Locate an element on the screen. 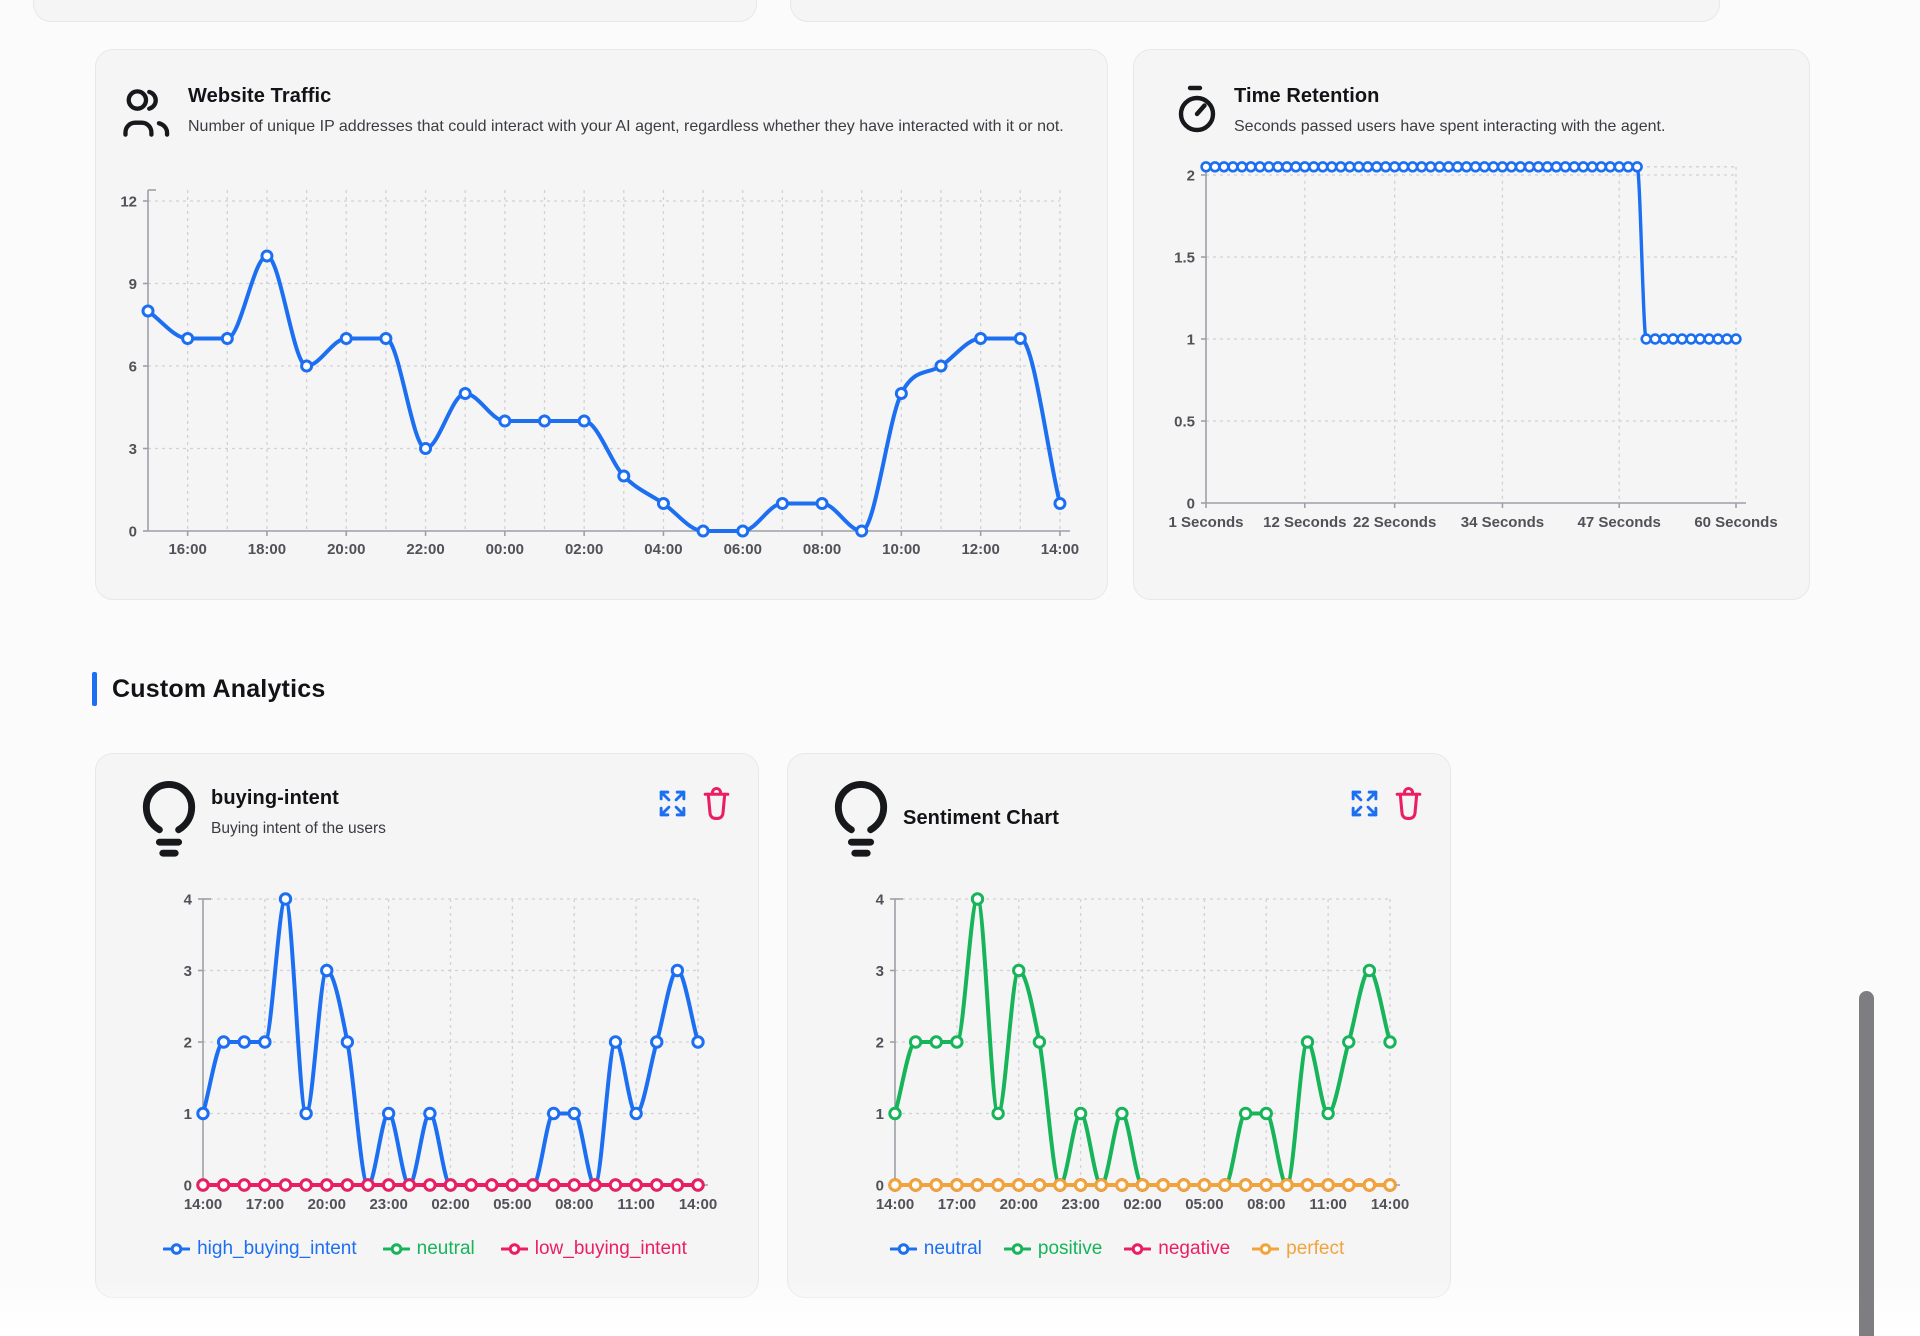 This screenshot has height=1336, width=1920. custom-analytics-section-header: Custom Analytics is located at coordinates (208, 689).